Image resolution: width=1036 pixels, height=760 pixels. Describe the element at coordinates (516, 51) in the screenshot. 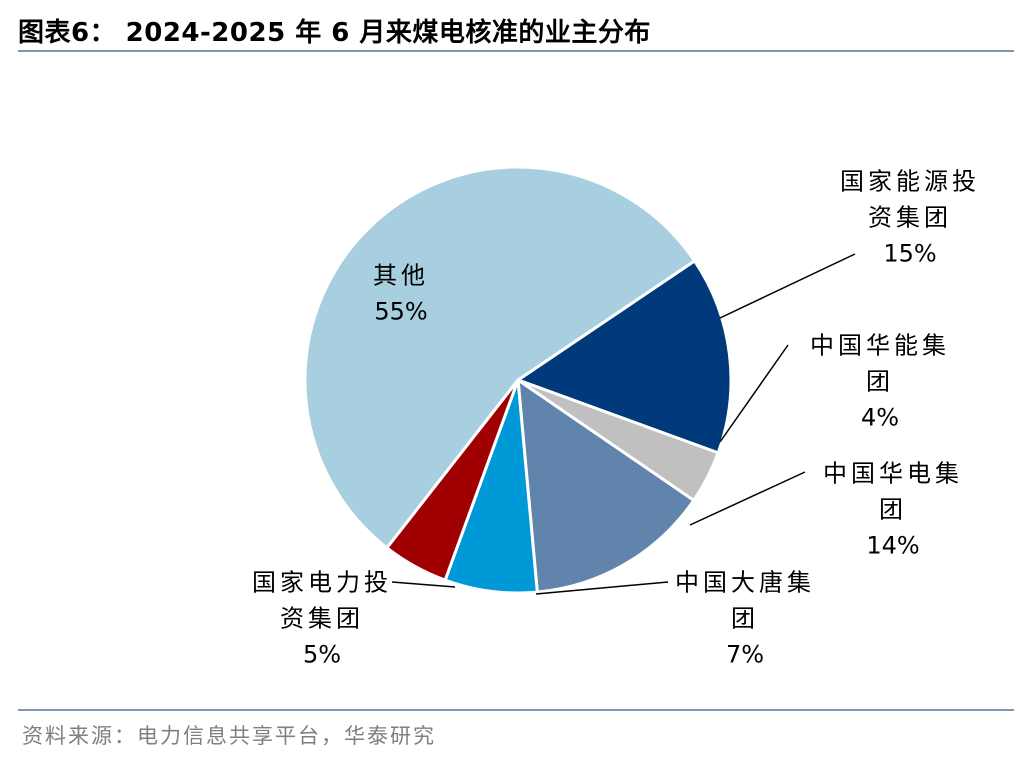

I see `title-divider` at that location.